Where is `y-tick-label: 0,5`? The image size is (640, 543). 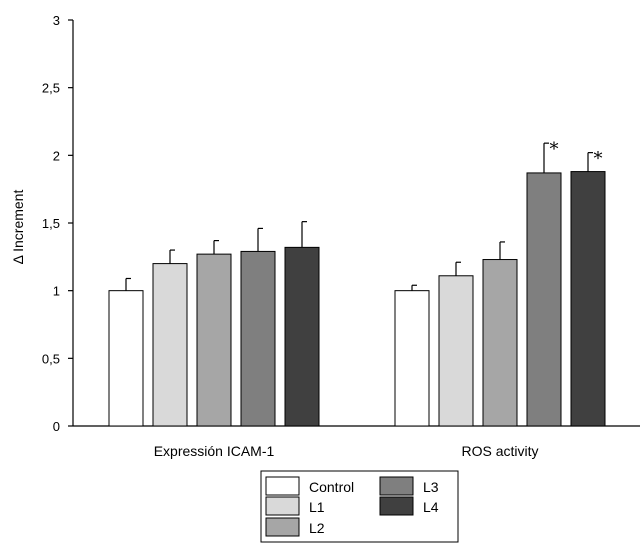
y-tick-label: 0,5 is located at coordinates (51, 358).